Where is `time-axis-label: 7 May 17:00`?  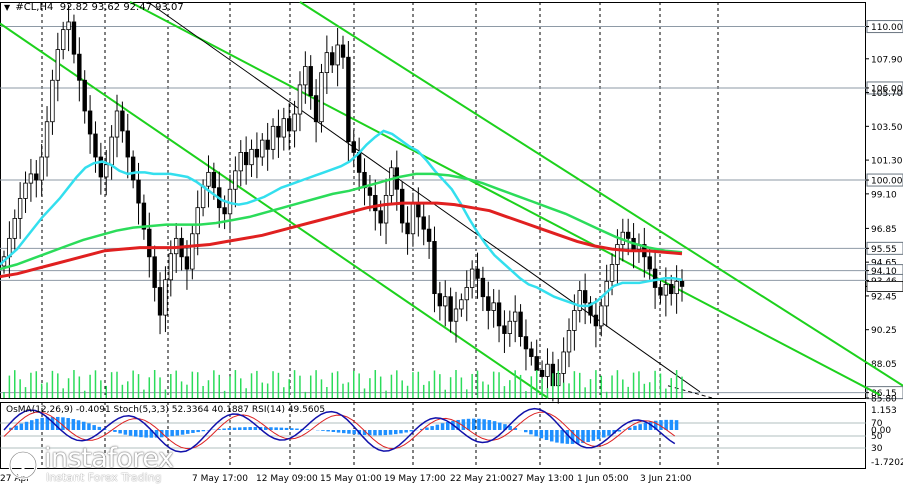 time-axis-label: 7 May 17:00 is located at coordinates (220, 479).